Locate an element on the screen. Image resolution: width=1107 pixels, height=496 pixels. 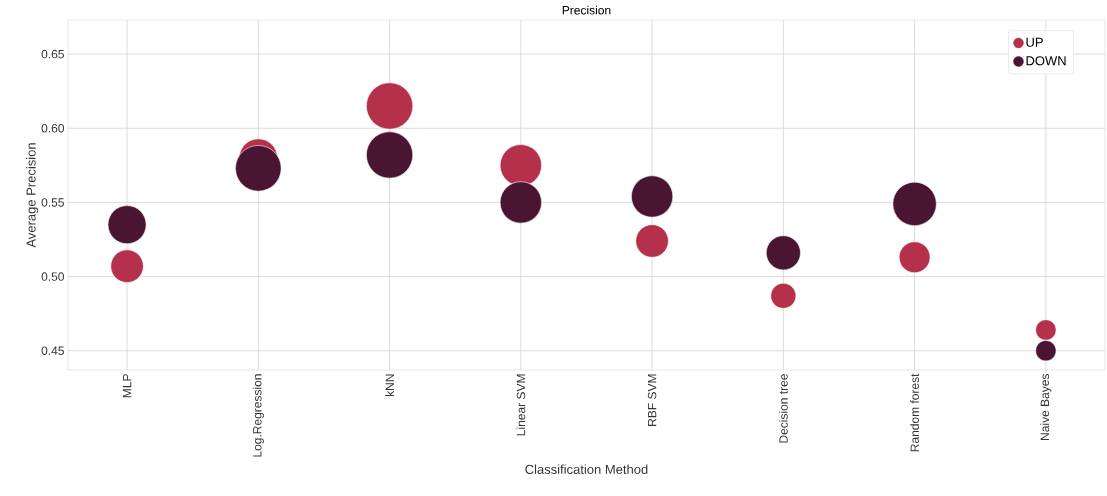
x-tick-label: Log.Regression is located at coordinates (258, 415).